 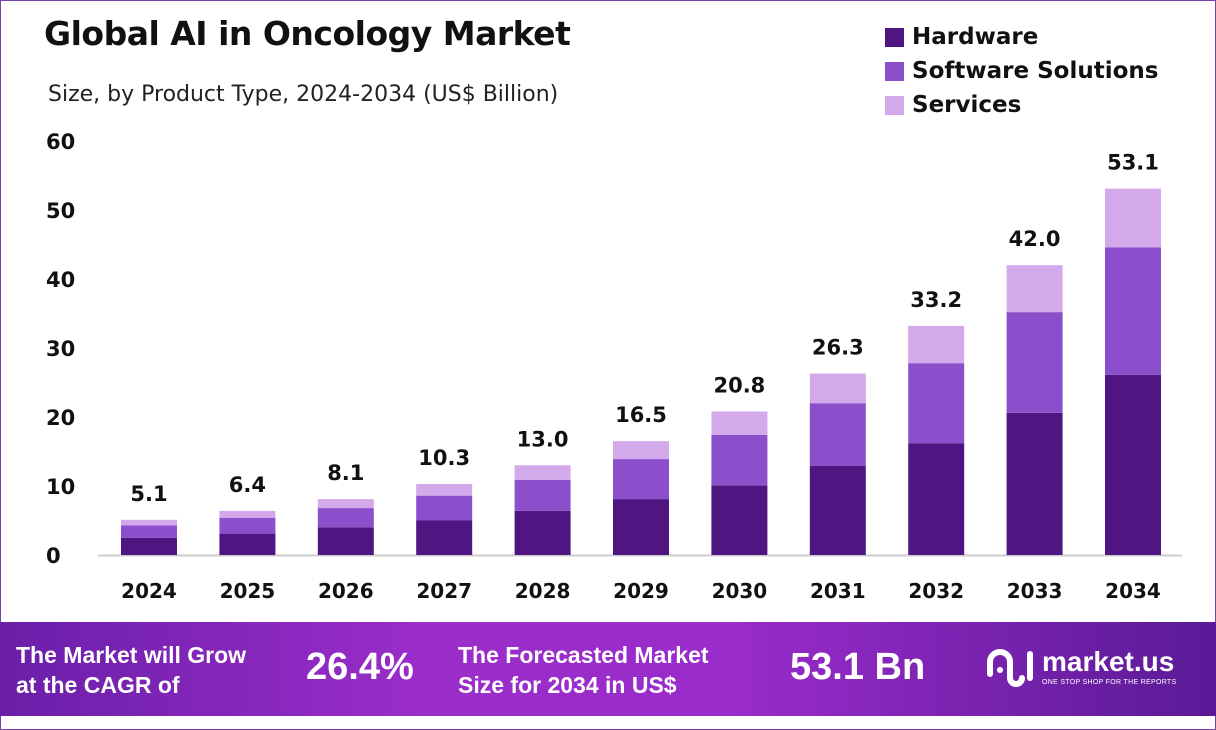 What do you see at coordinates (346, 591) in the screenshot?
I see `x-tick-label: 2026` at bounding box center [346, 591].